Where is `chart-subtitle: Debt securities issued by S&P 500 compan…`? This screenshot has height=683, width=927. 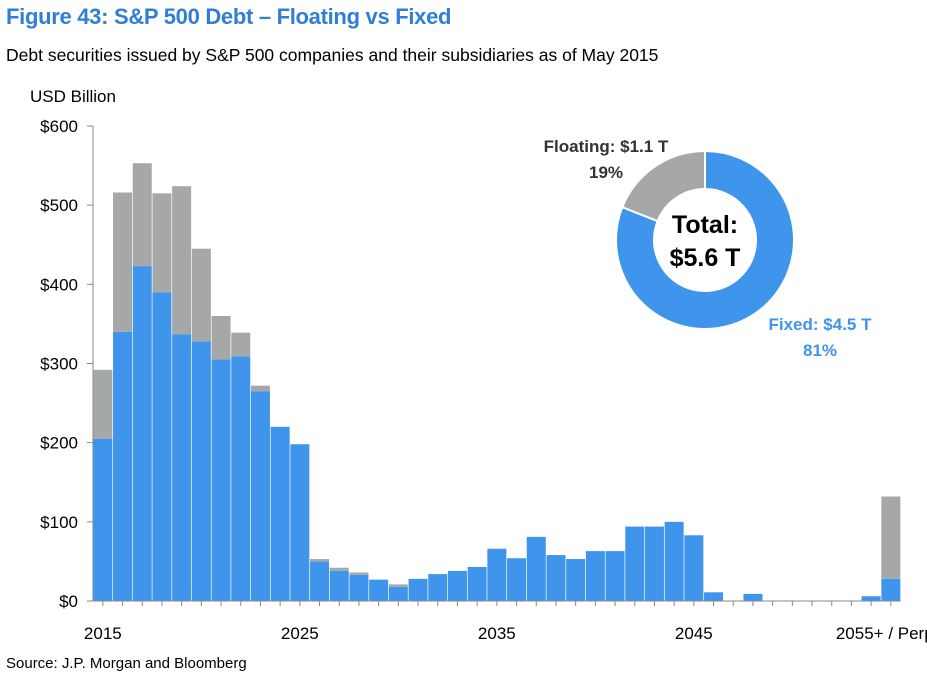
chart-subtitle: Debt securities issued by S&P 500 compan… is located at coordinates (332, 55).